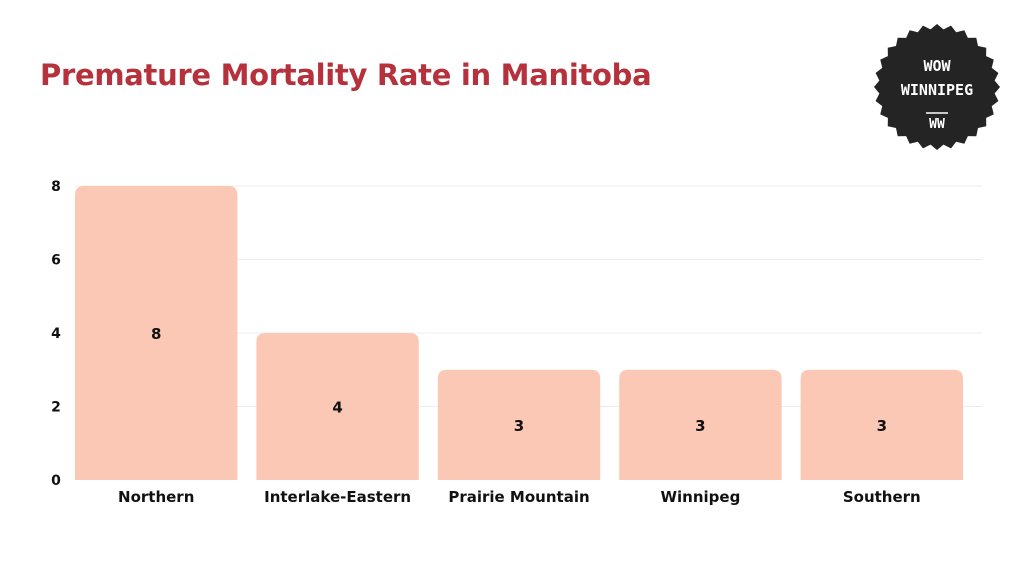  I want to click on data-label: 8, so click(156, 334).